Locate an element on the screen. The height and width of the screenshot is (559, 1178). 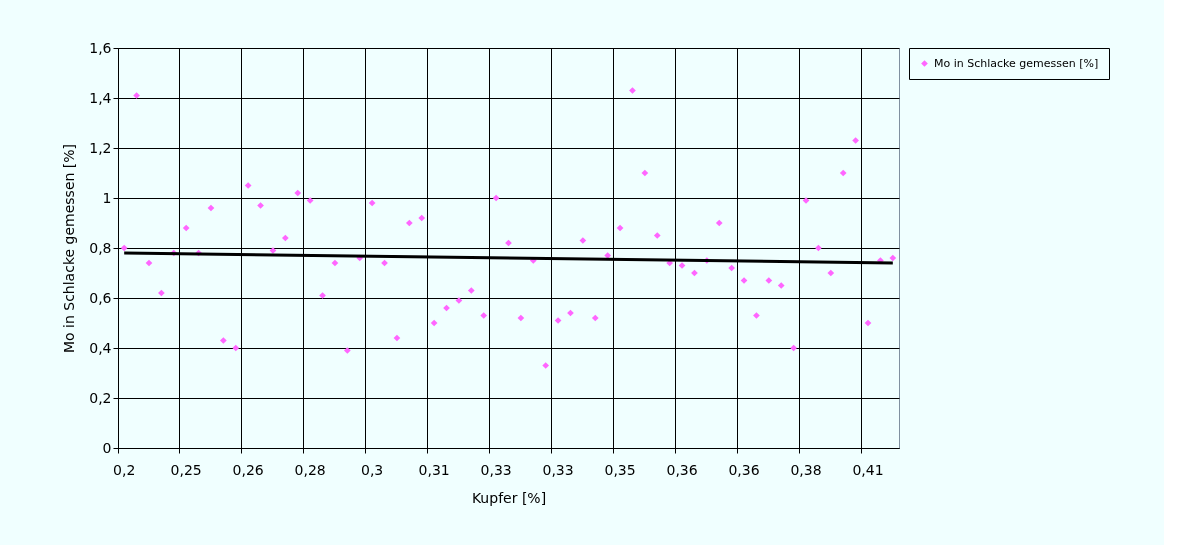
x-tick-label: 0,2 is located at coordinates (124, 469).